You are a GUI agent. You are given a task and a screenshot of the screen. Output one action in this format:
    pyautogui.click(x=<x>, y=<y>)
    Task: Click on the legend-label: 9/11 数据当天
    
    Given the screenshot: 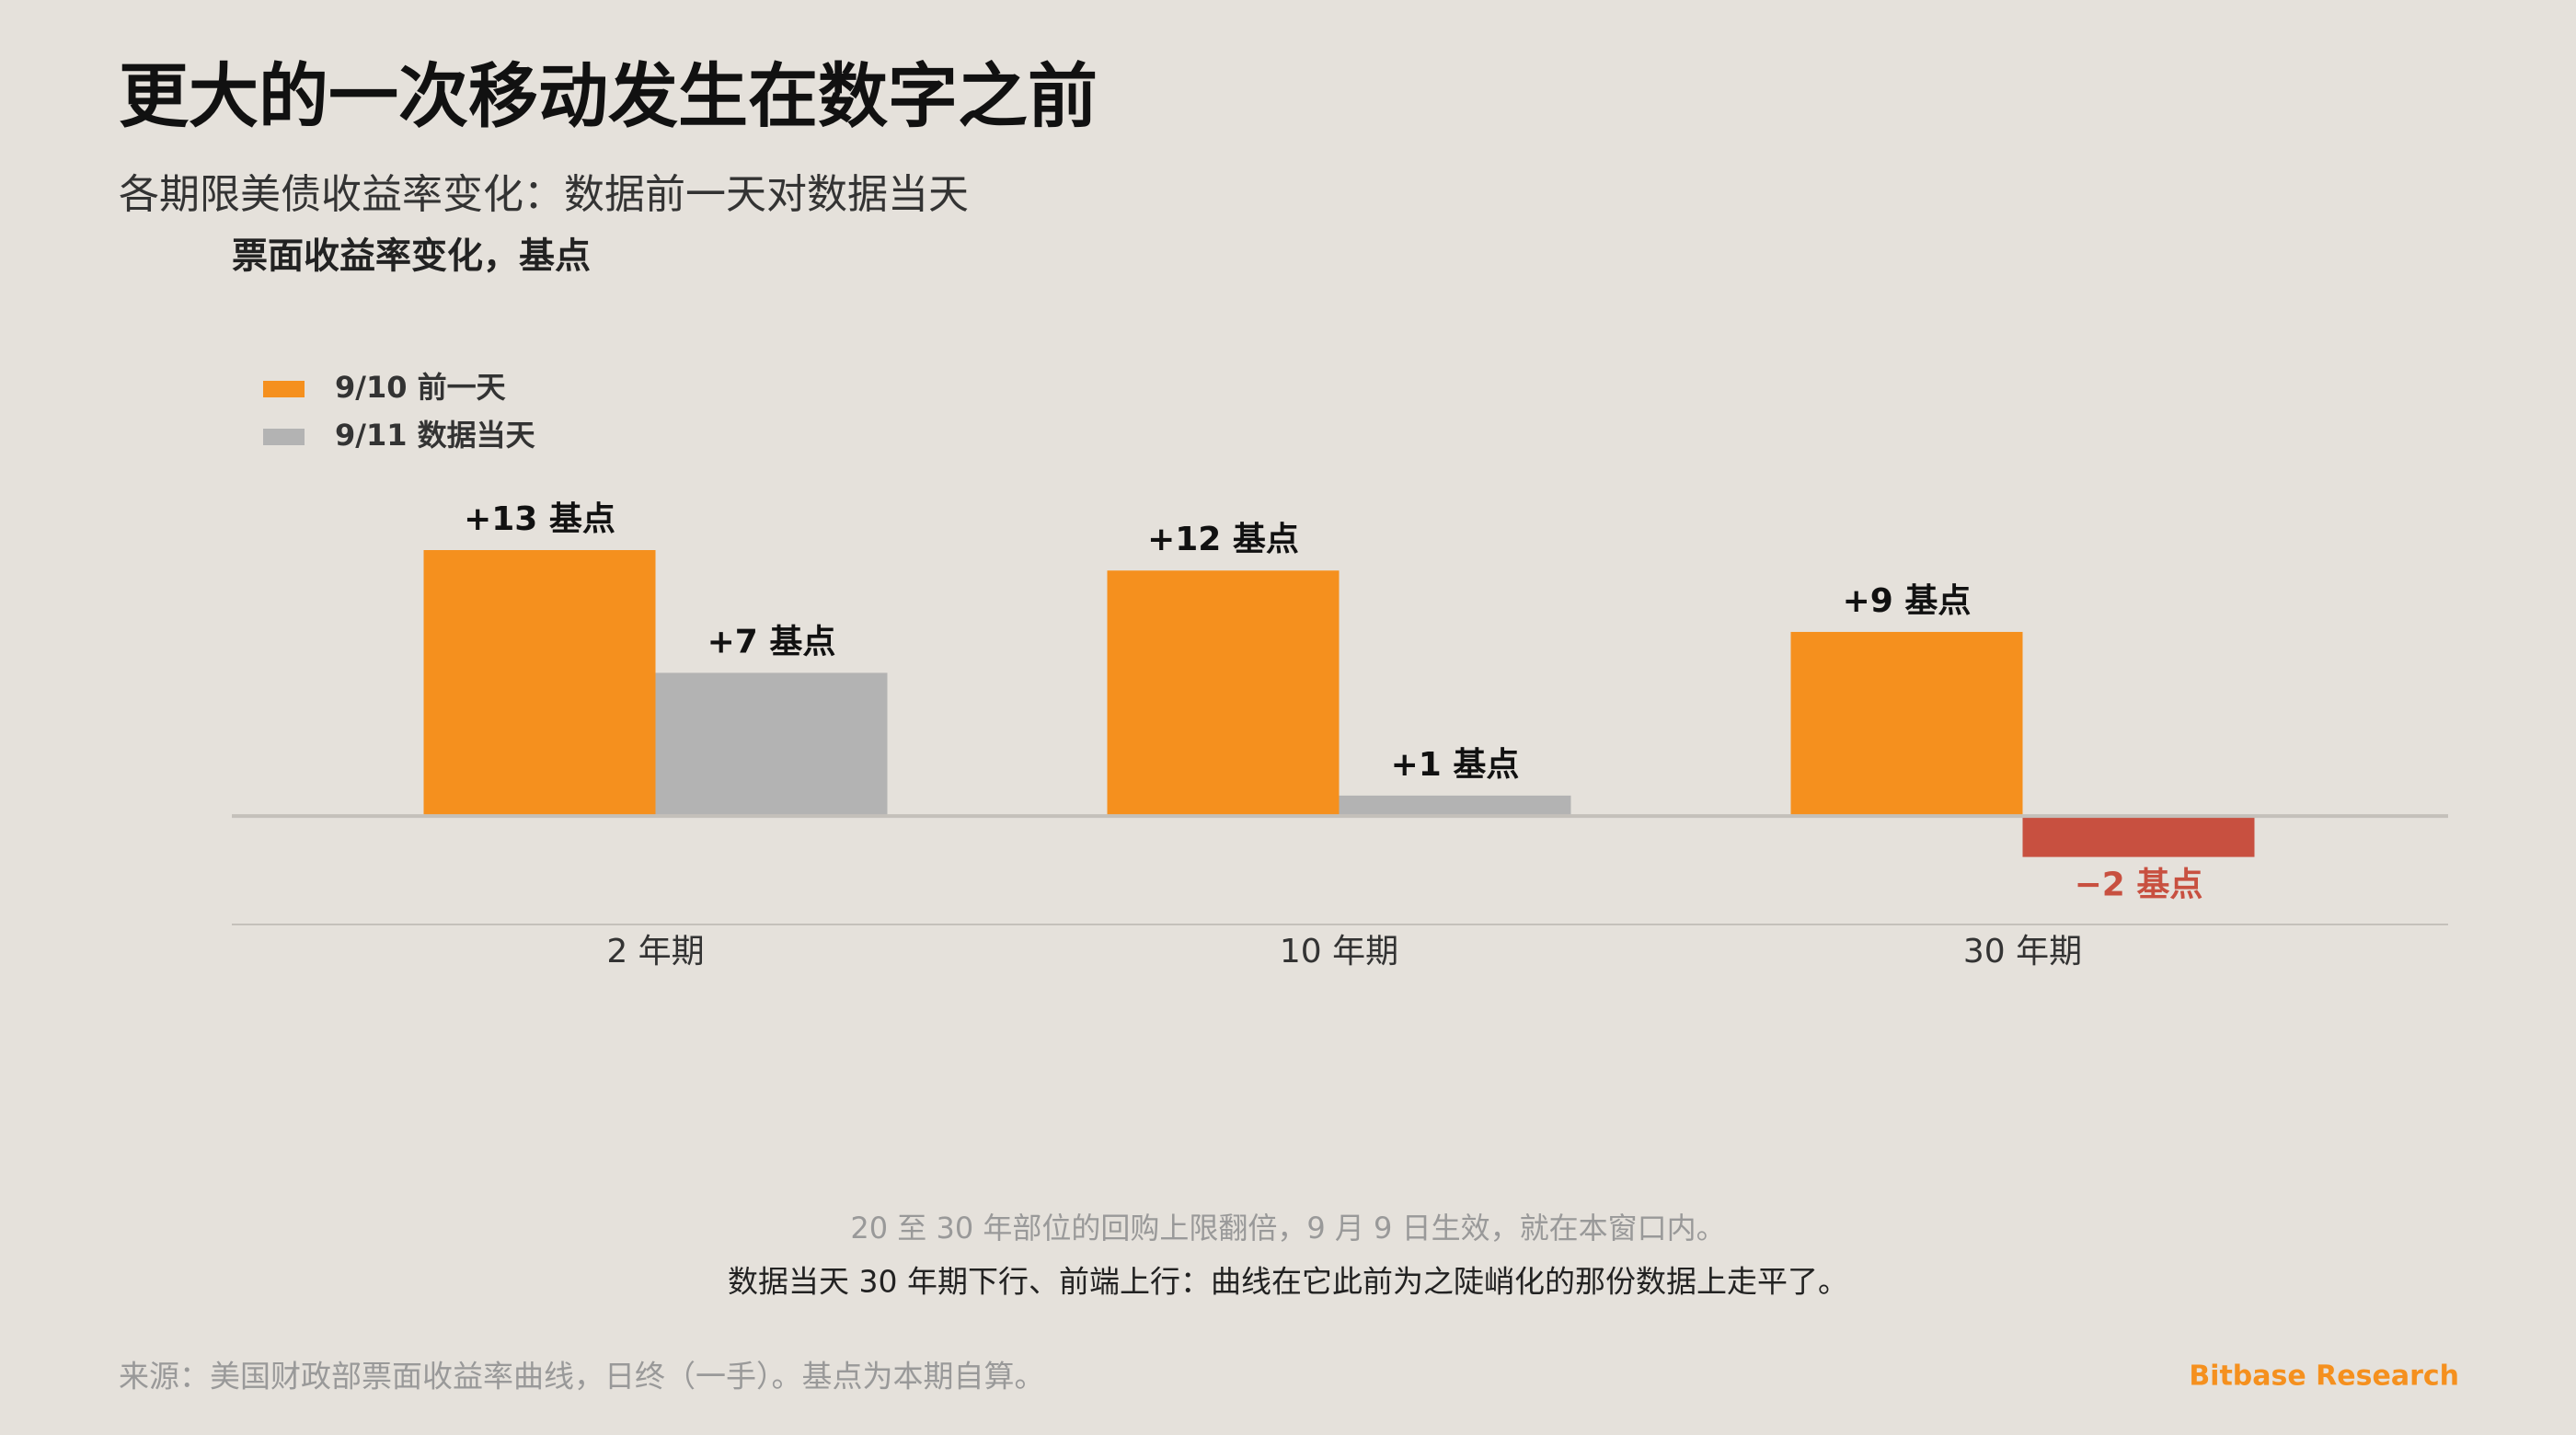 What is the action you would take?
    pyautogui.click(x=435, y=435)
    